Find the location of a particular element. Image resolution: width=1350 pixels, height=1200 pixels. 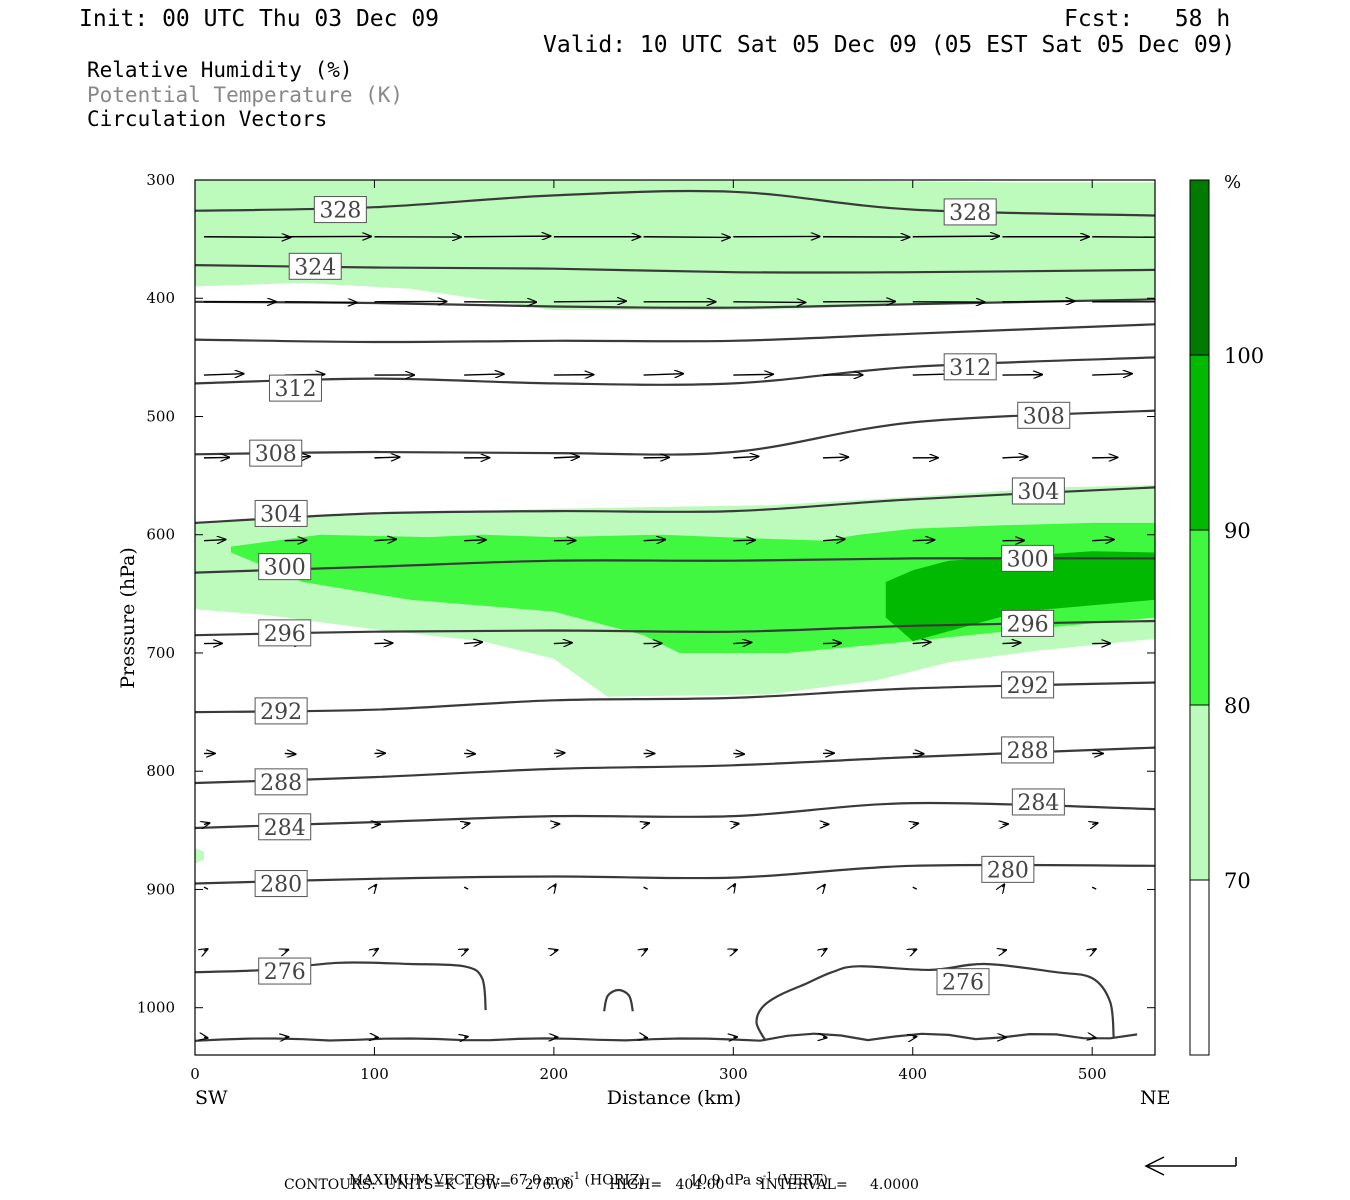

theta-label: 276 is located at coordinates (285, 972).